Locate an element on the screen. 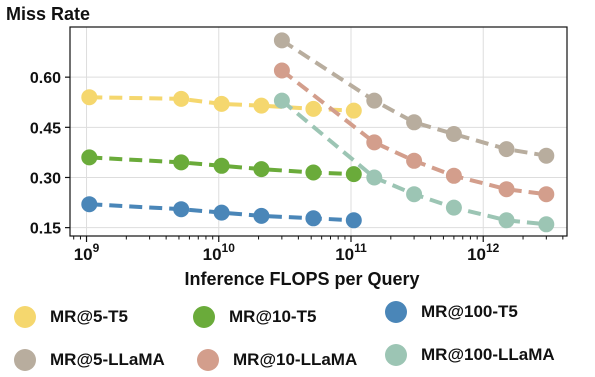  x-tick-label: 1012 is located at coordinates (483, 252).